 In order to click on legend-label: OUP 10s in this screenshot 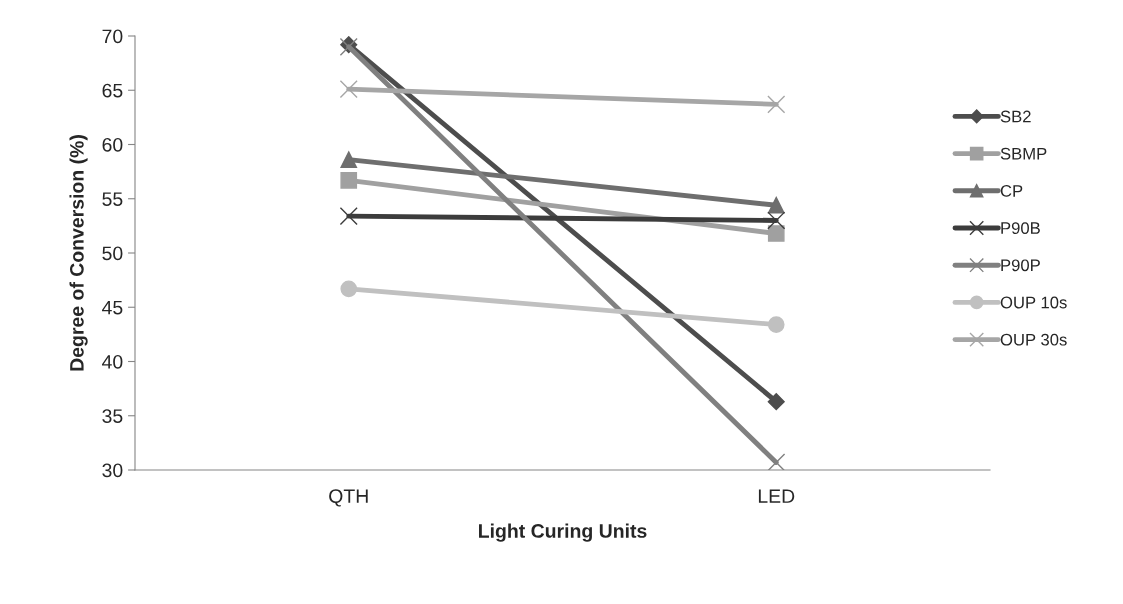, I will do `click(1033, 302)`.